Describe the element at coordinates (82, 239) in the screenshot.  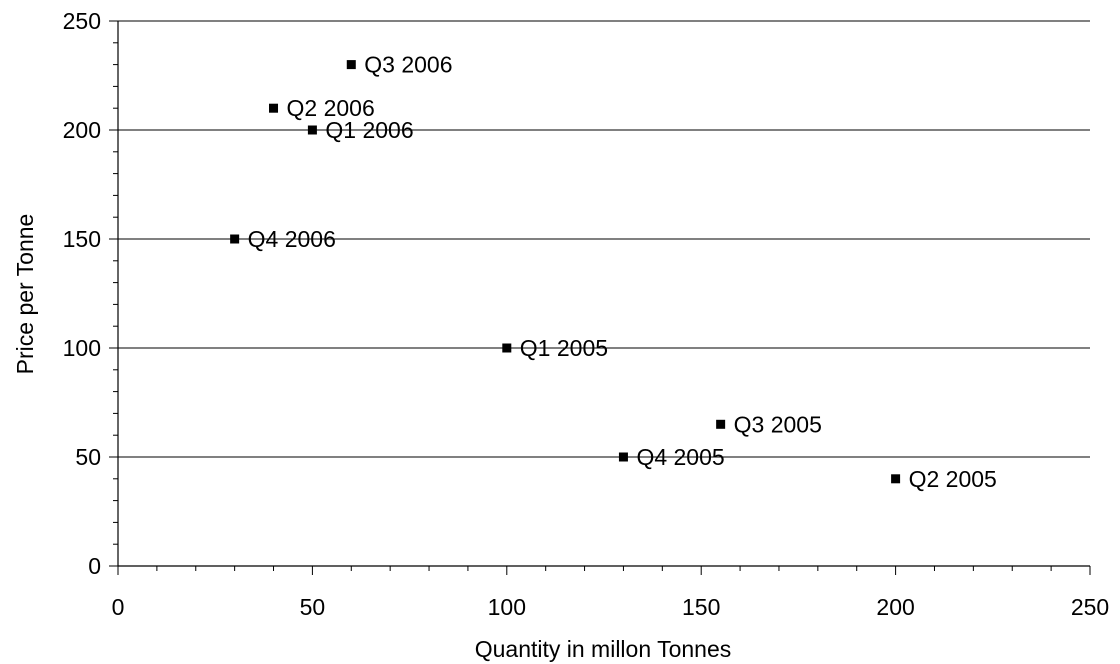
I see `y-tick-label: 150` at that location.